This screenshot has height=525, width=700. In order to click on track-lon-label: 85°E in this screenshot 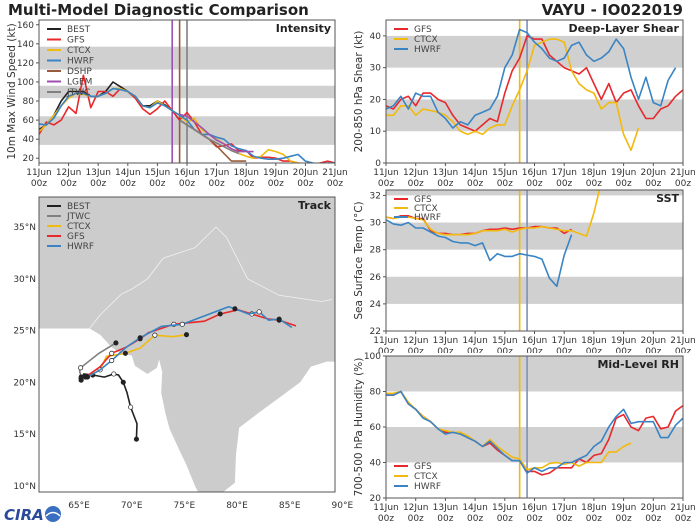, I will do `click(290, 506)`.